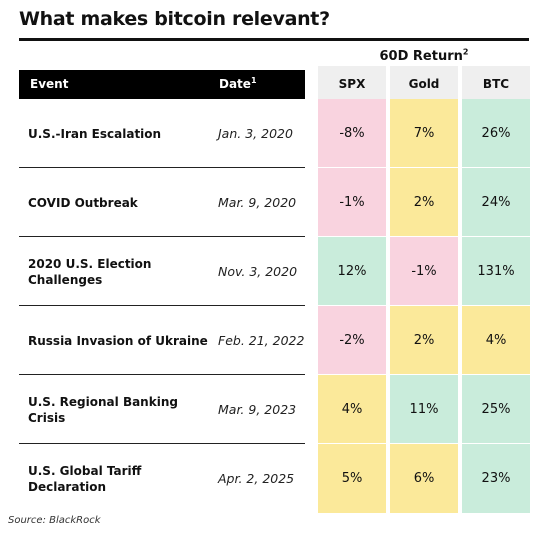 This screenshot has width=541, height=535. What do you see at coordinates (496, 202) in the screenshot?
I see `btc-return-cell: 24%` at bounding box center [496, 202].